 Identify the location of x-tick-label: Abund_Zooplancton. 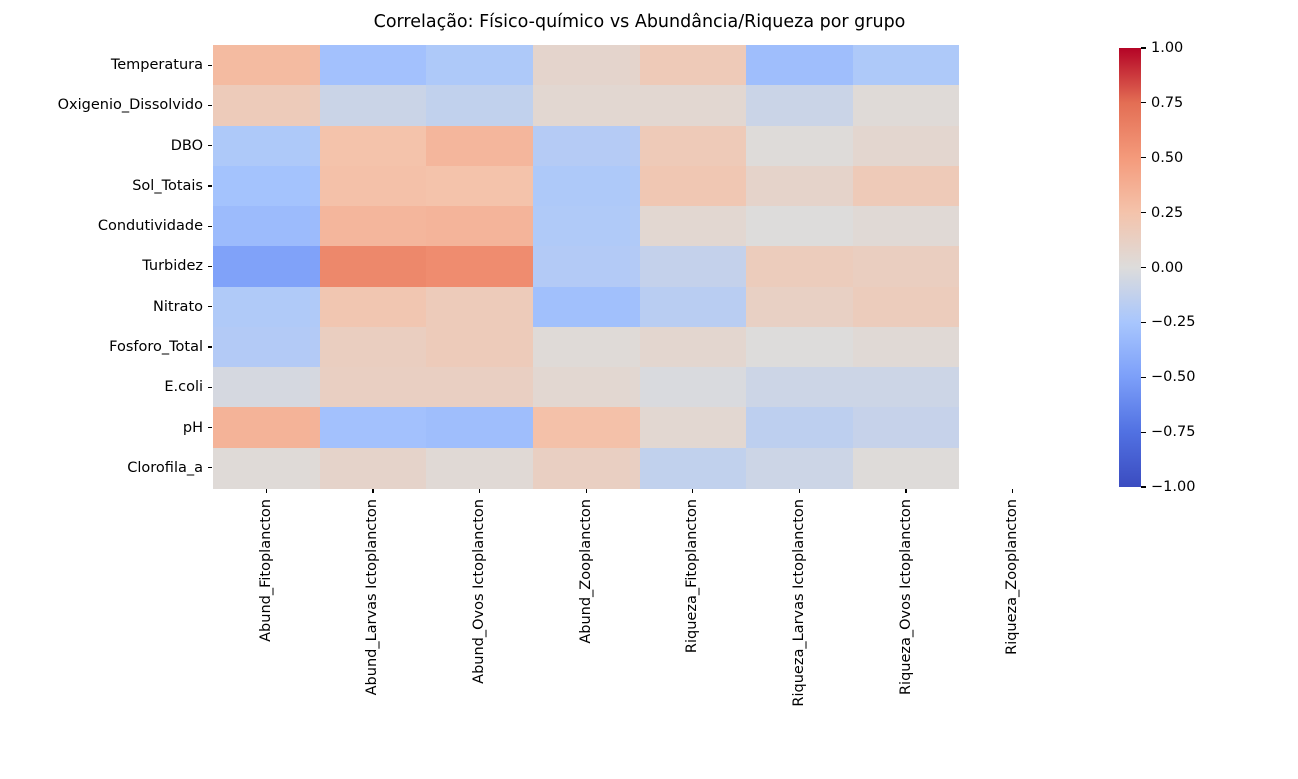
(585, 571).